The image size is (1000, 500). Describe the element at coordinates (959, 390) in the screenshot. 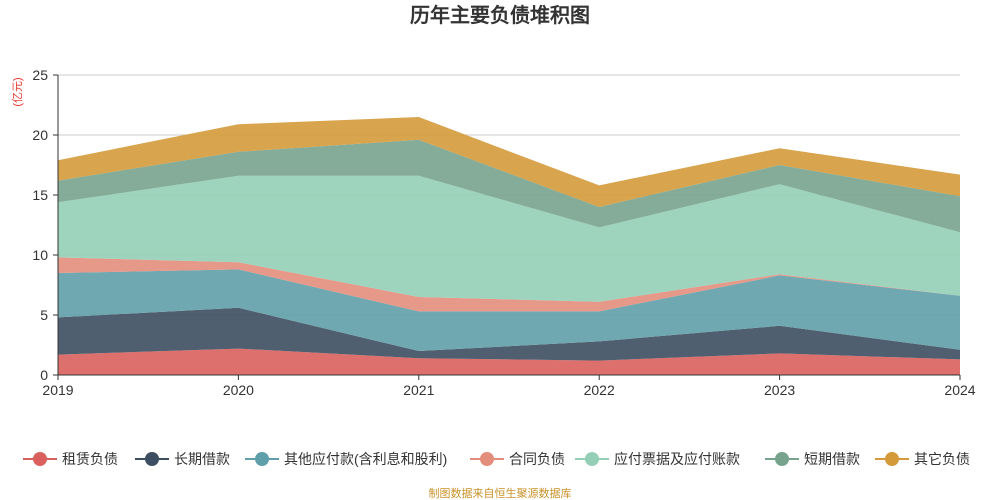

I see `x-tick-label: 2024` at that location.